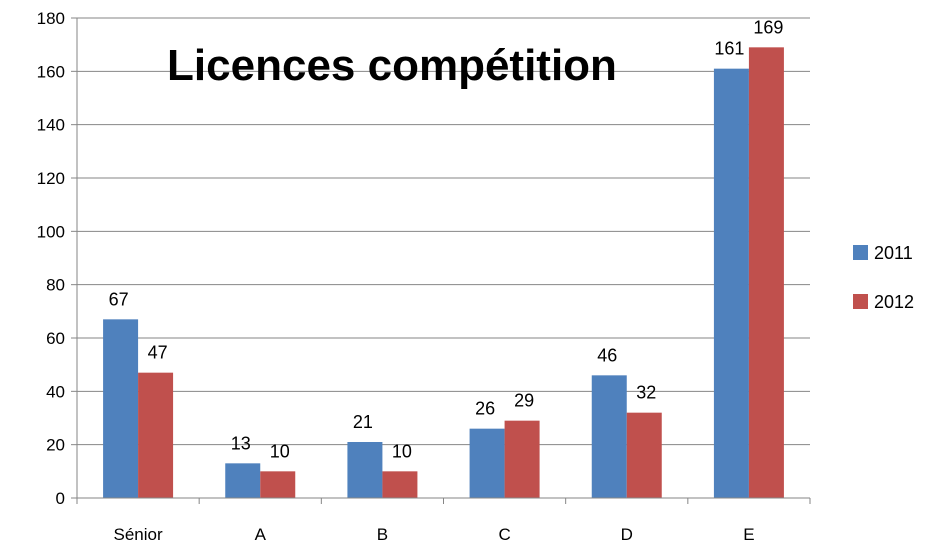 This screenshot has height=545, width=934. Describe the element at coordinates (627, 534) in the screenshot. I see `x-tick-label: D` at that location.